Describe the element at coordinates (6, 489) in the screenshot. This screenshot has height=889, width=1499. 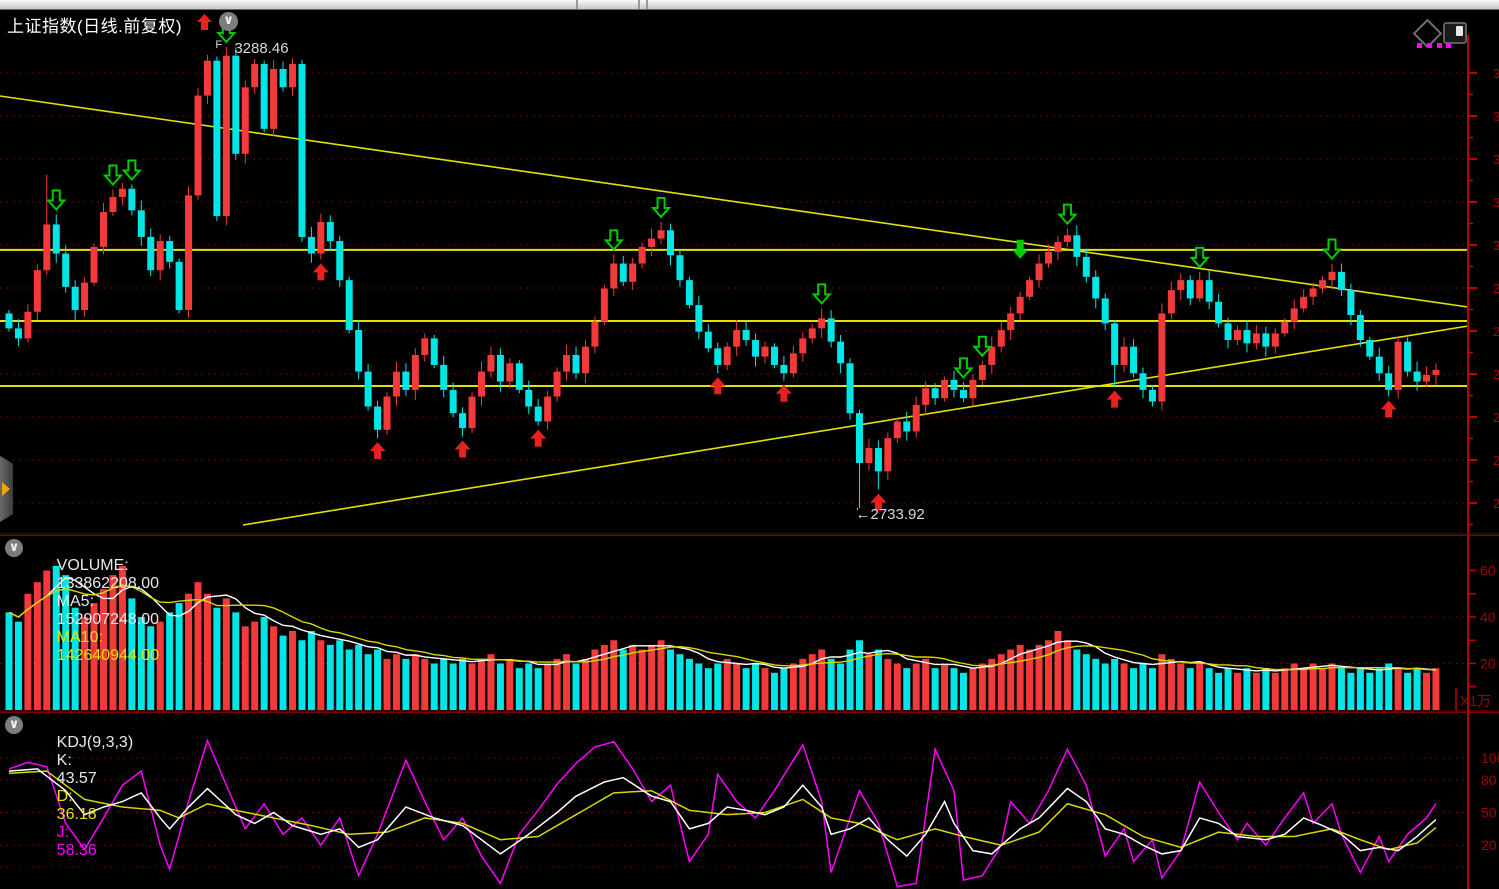
I see `sidebar-expand-handle` at that location.